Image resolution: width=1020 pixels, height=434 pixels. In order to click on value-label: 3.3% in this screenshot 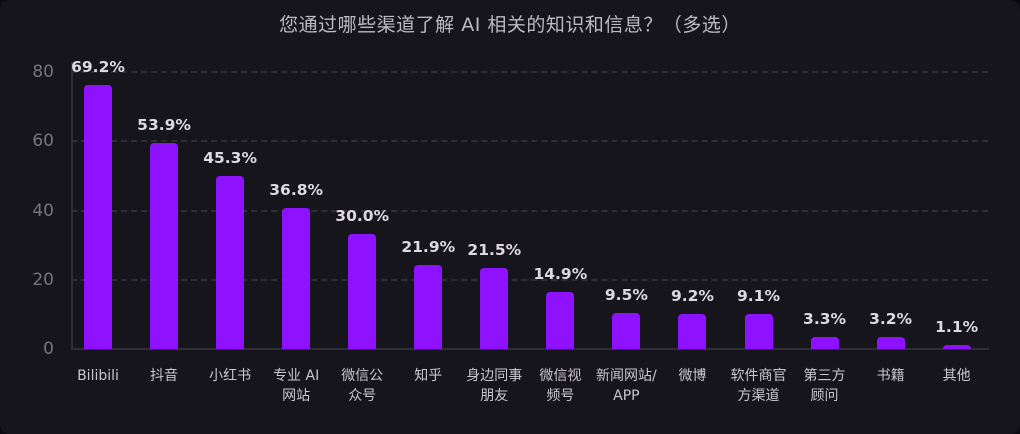, I will do `click(825, 318)`.